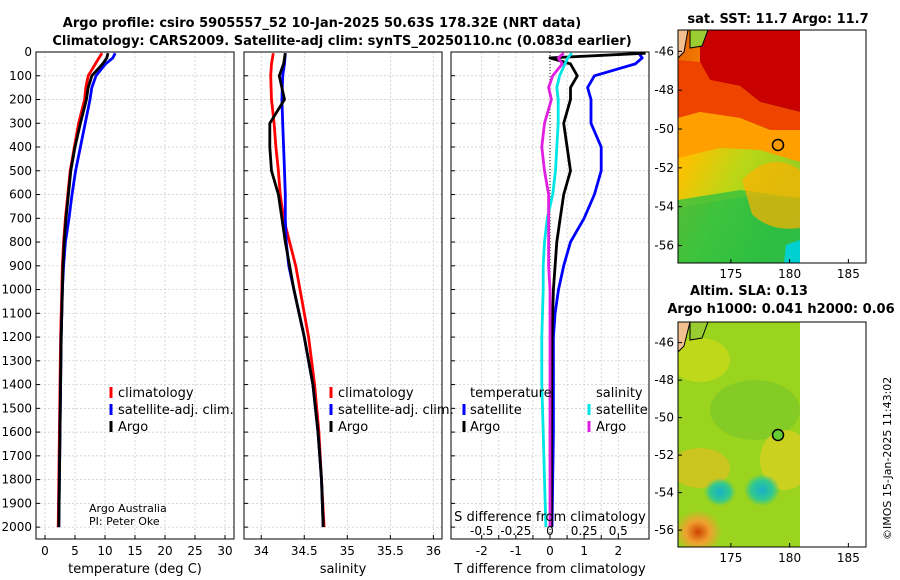 Image resolution: width=900 pixels, height=580 pixels. I want to click on sla-float-marker, so click(778, 435).